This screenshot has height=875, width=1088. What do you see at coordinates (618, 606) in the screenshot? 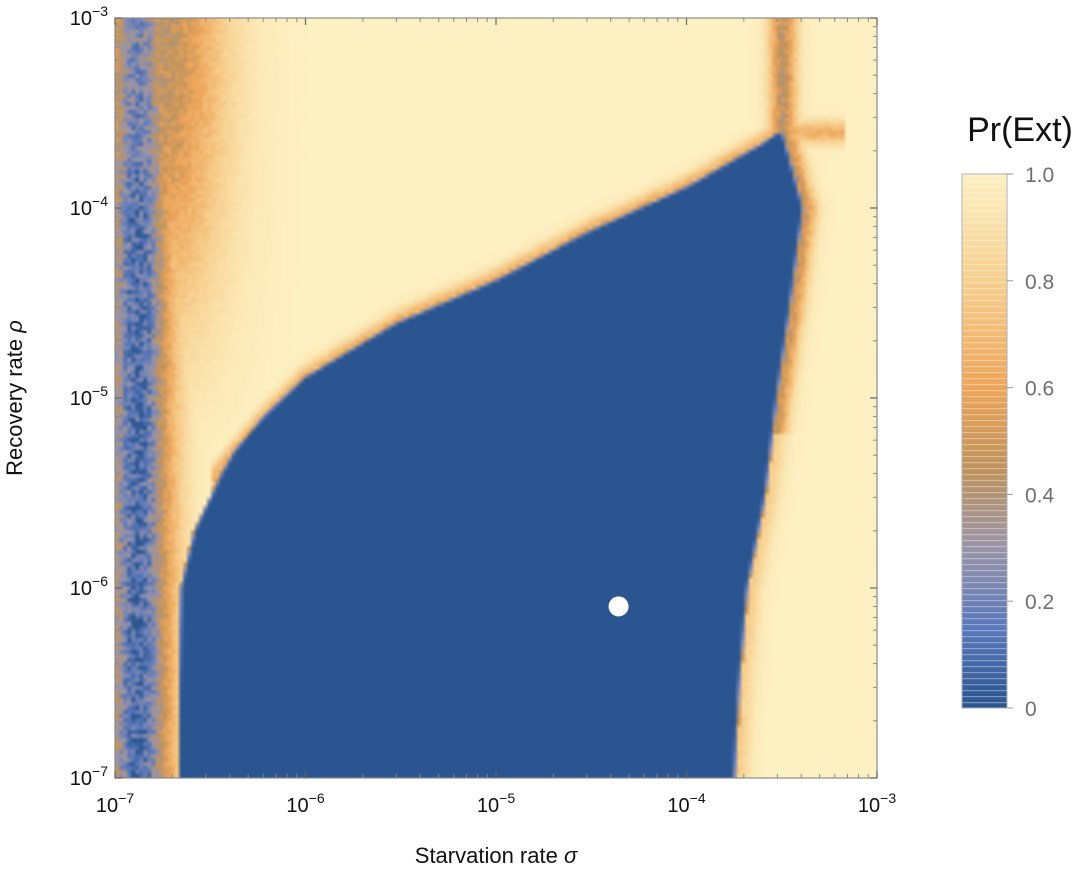
I see `parameter-marker` at bounding box center [618, 606].